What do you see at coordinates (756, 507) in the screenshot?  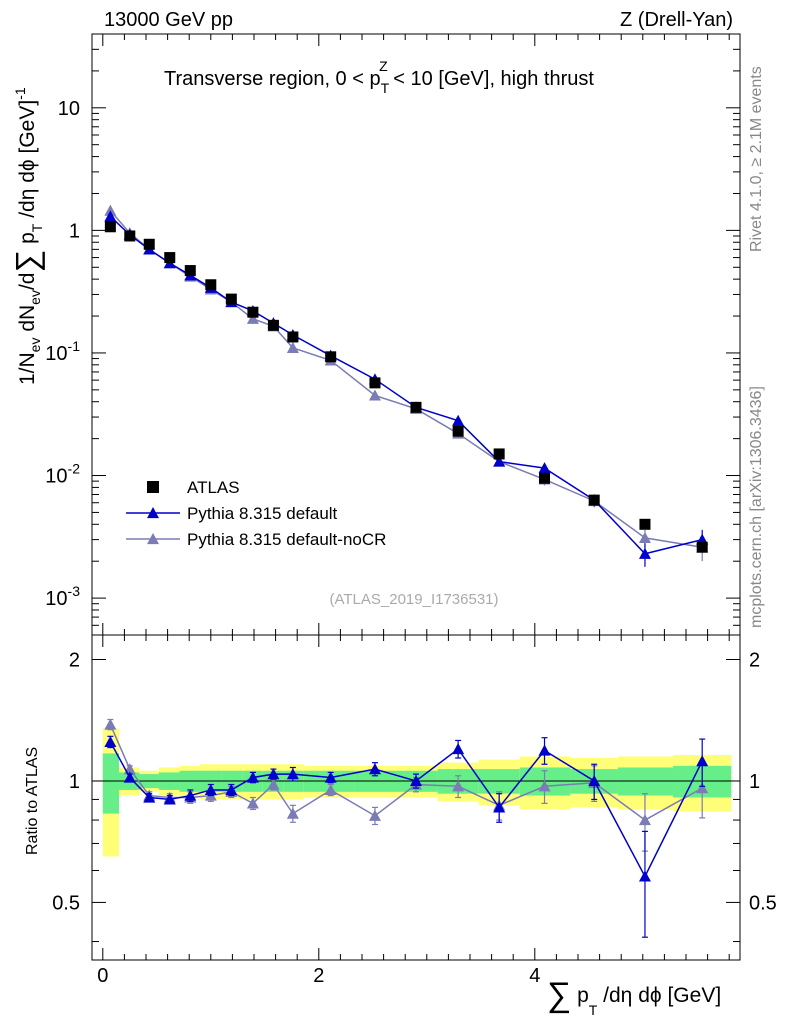 I see `mcplots-label: mcplots.cern.ch [arXiv:1306.3436]` at bounding box center [756, 507].